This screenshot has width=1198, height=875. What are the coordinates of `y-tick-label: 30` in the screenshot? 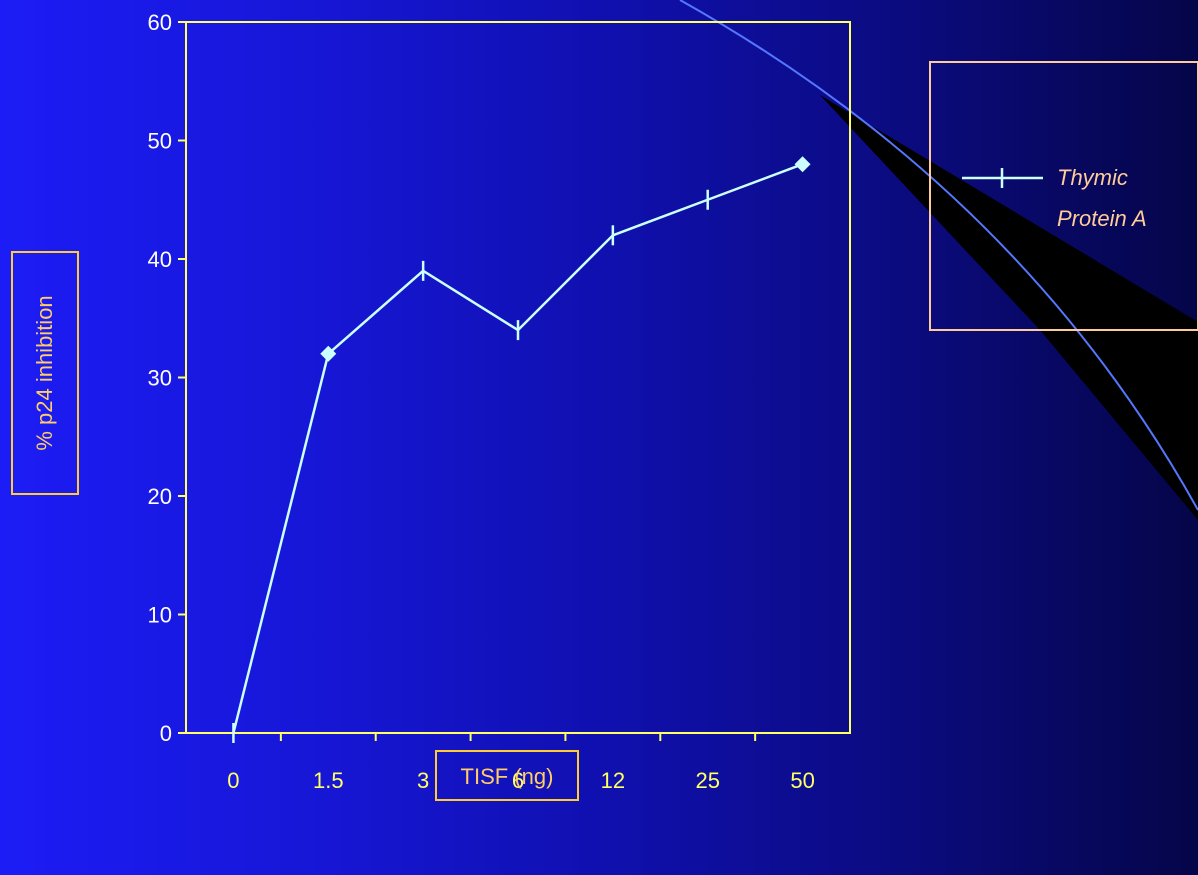 It's located at (160, 378).